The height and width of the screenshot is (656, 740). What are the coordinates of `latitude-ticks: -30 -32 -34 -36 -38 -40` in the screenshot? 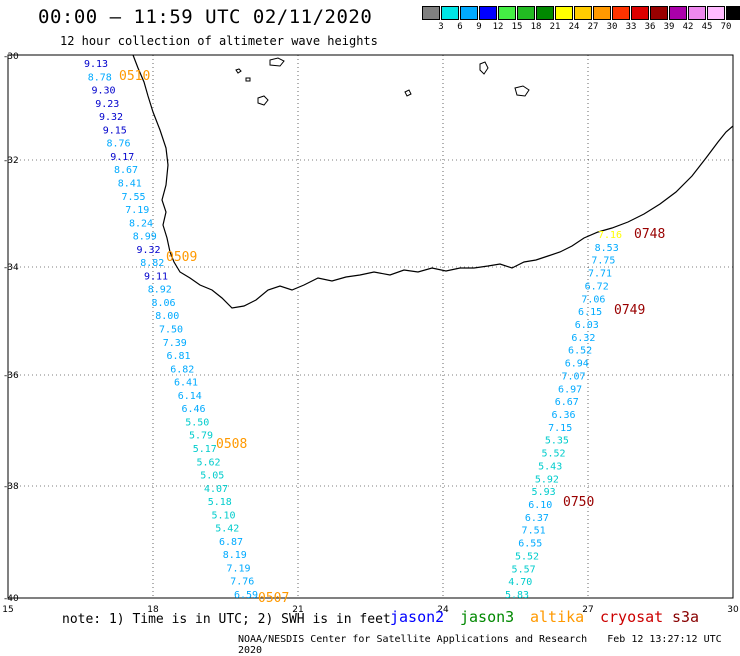 It's located at (11, 328).